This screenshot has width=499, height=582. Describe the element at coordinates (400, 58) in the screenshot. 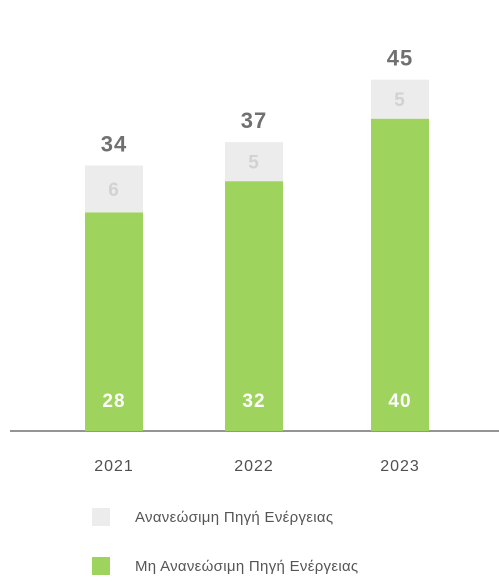

I see `total-label-2023: 45` at that location.